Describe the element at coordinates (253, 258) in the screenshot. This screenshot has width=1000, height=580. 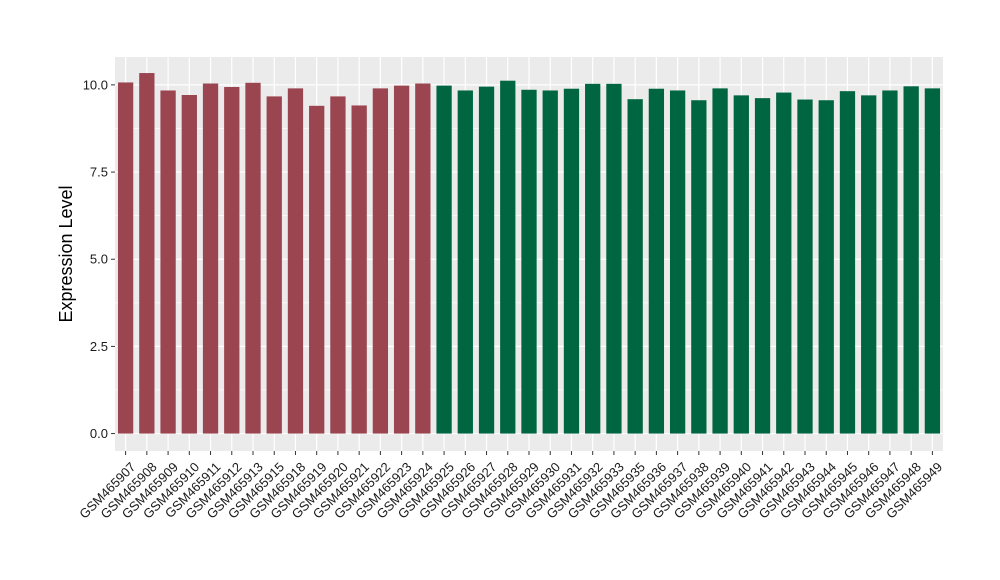
I see `bar-gsm465913` at that location.